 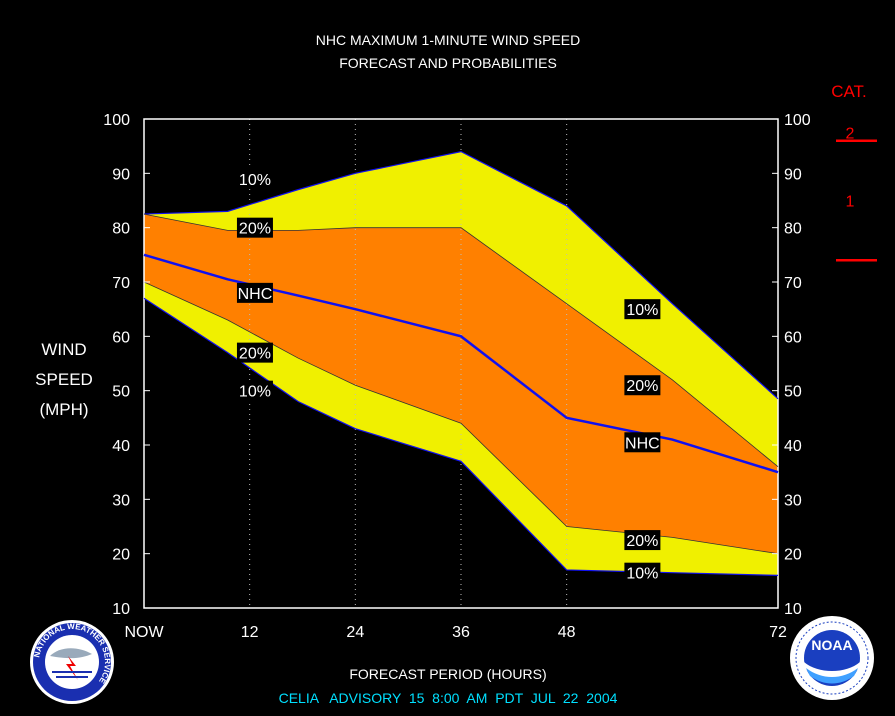 I want to click on category-label-1: 1, so click(x=850, y=202).